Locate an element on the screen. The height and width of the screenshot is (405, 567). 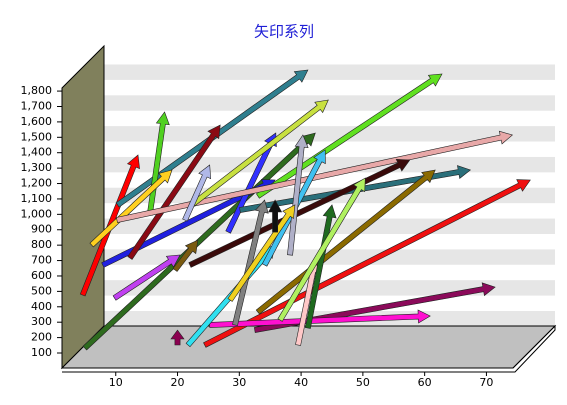
y-tick-label: 1,100 is located at coordinates (37, 198).